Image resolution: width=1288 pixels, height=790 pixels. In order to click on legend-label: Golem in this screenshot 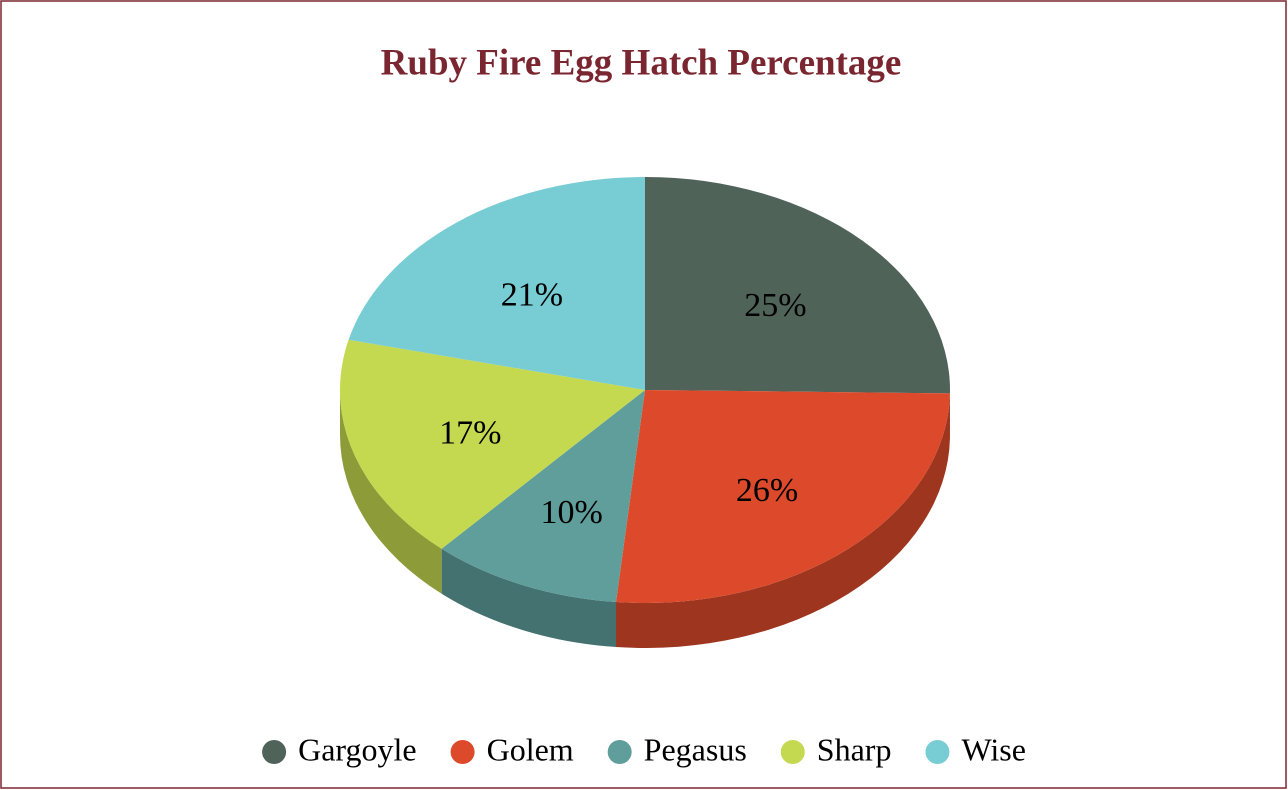, I will do `click(530, 749)`.